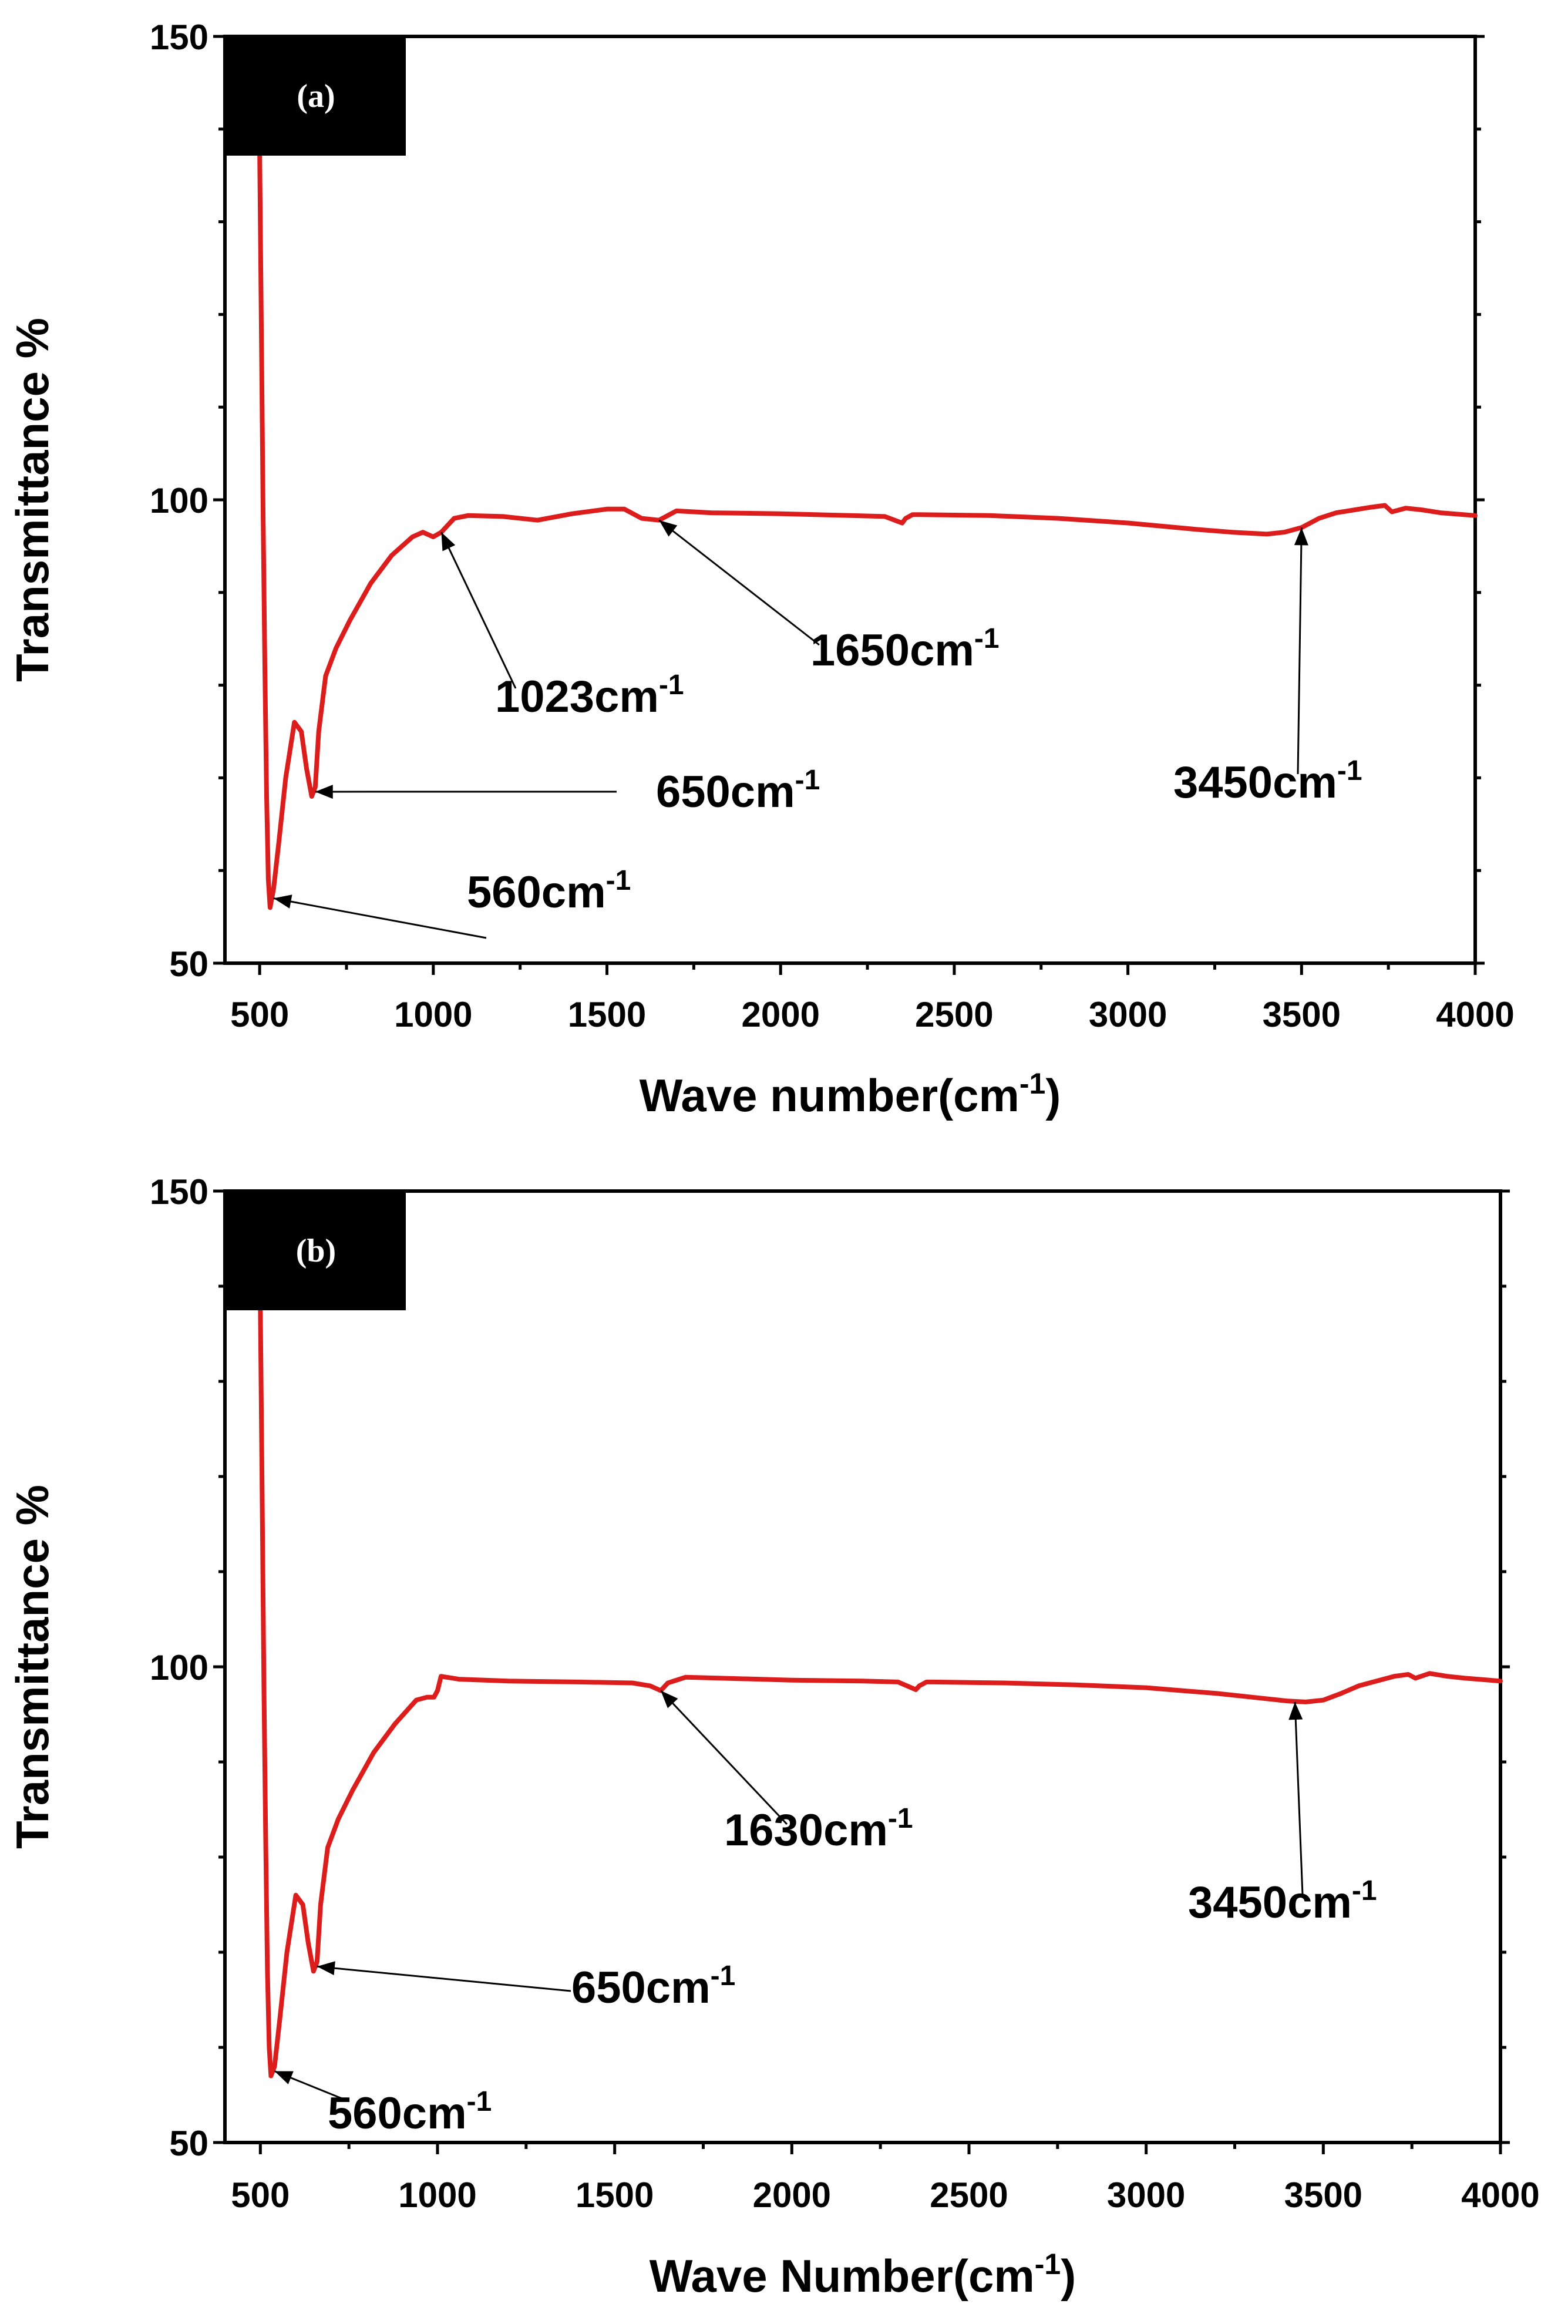 This screenshot has width=1568, height=2324. What do you see at coordinates (842, 2276) in the screenshot?
I see `x-axis-title-main: Wave Number(cm` at bounding box center [842, 2276].